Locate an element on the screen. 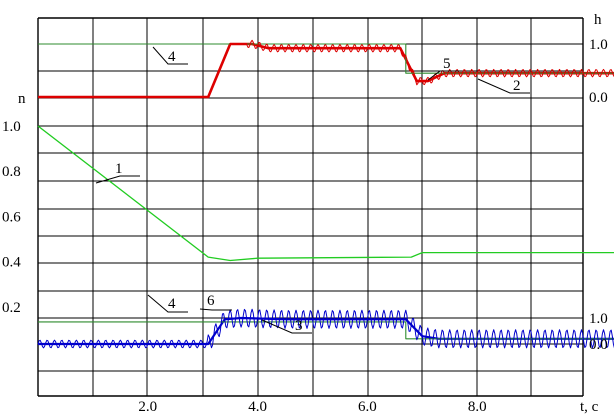 This screenshot has height=414, width=614. series-5-line is located at coordinates (326, 68).